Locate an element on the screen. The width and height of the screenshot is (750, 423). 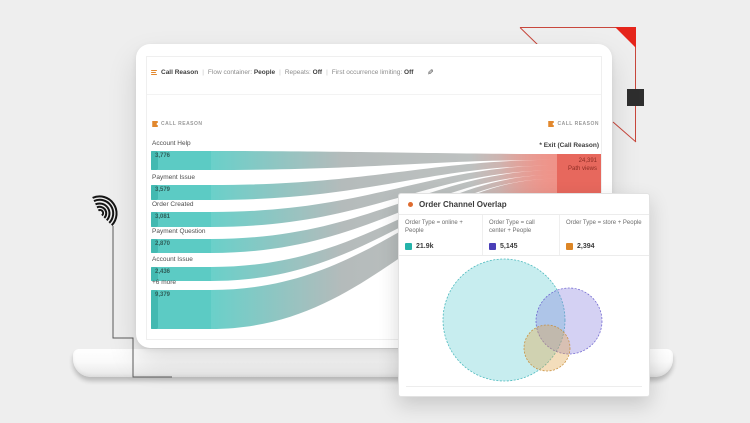
exit-node-bar is located at coordinates (579, 173).